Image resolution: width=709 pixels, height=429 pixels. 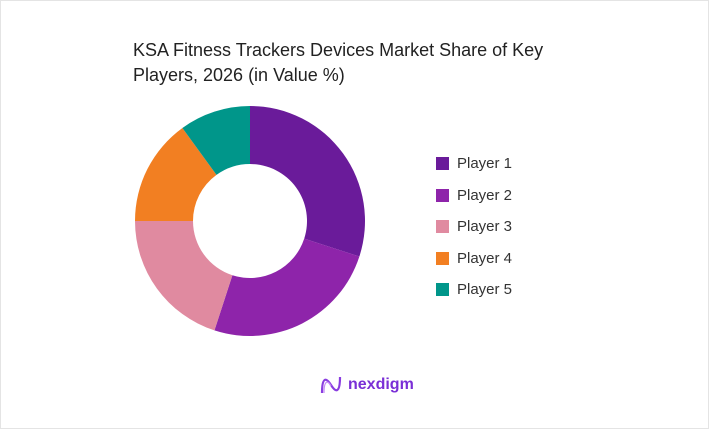 What do you see at coordinates (485, 258) in the screenshot?
I see `legend-label: Player 4` at bounding box center [485, 258].